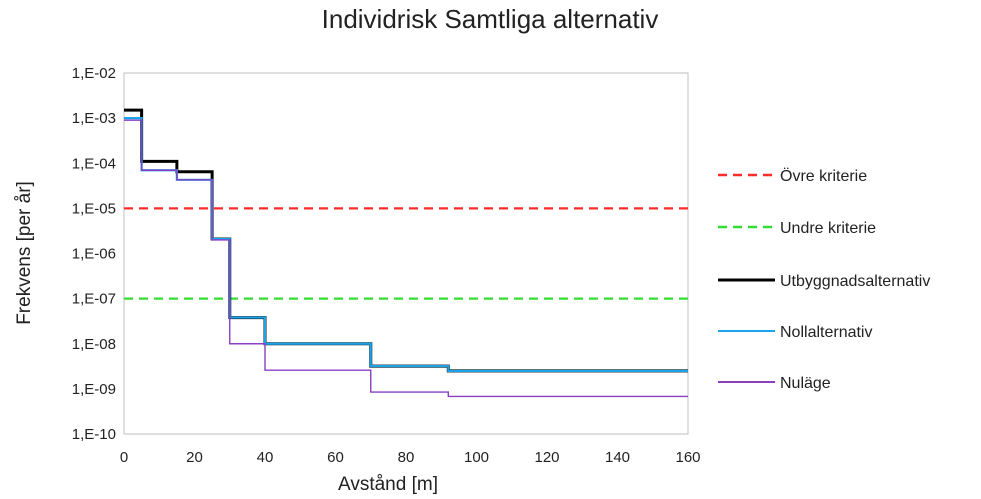  Describe the element at coordinates (828, 228) in the screenshot. I see `legend-entry: Undre kriterie` at that location.